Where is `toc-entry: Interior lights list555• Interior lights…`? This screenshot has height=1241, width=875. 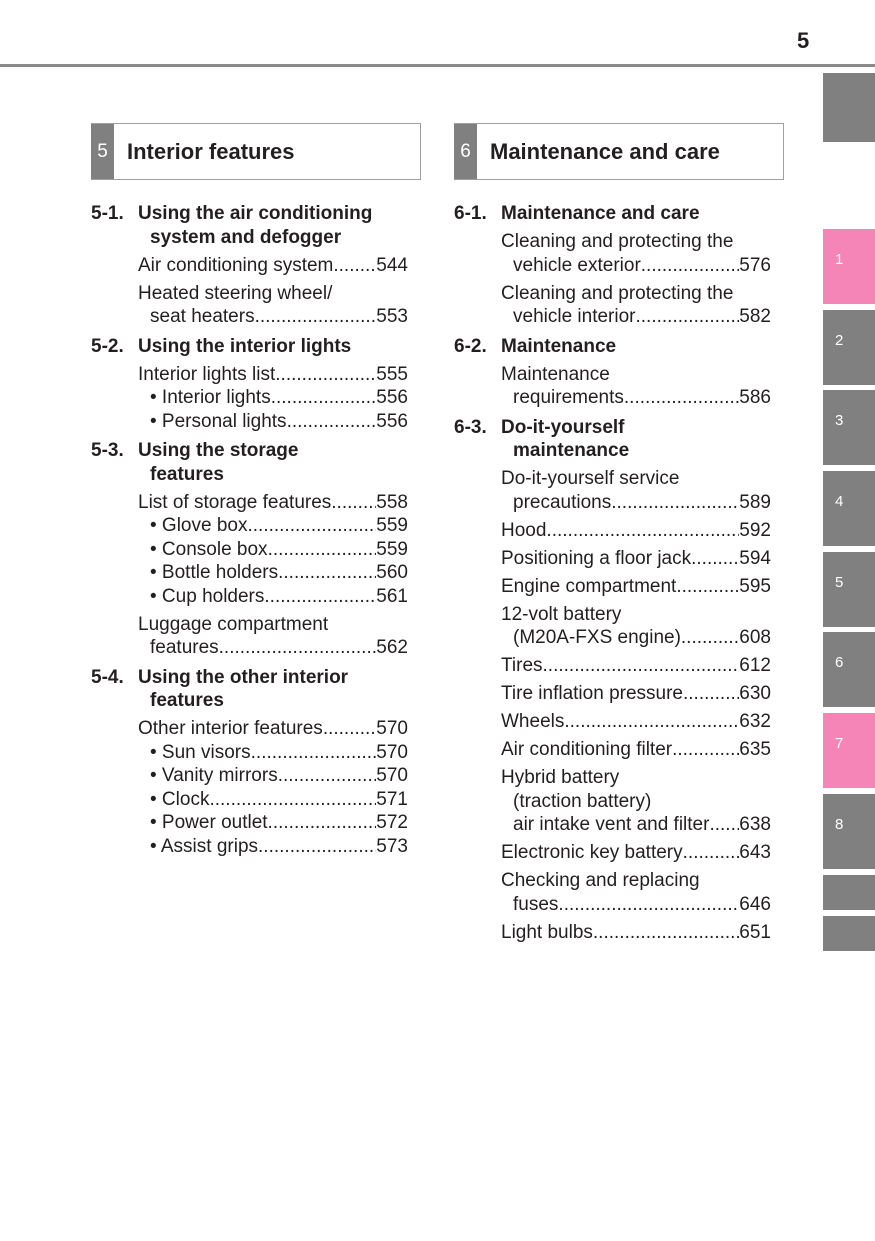 toc-entry: Interior lights list555• Interior lights… is located at coordinates (273, 398).